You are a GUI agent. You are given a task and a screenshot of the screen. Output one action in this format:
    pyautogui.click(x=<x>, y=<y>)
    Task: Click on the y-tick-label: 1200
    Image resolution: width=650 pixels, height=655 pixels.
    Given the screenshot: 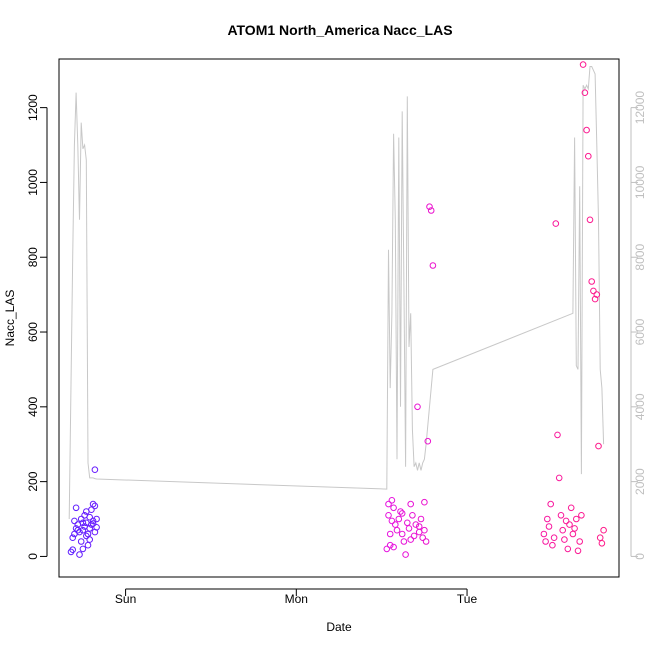 What is the action you would take?
    pyautogui.click(x=33, y=107)
    